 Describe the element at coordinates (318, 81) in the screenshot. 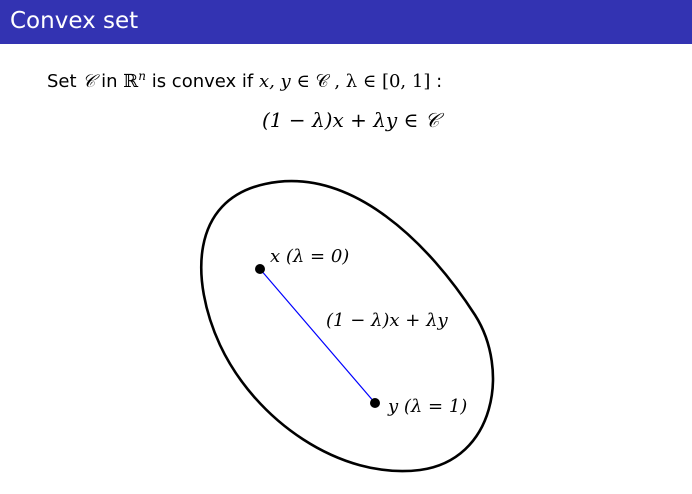

I see `membership-condition: ∈ 𝒞 ,` at that location.